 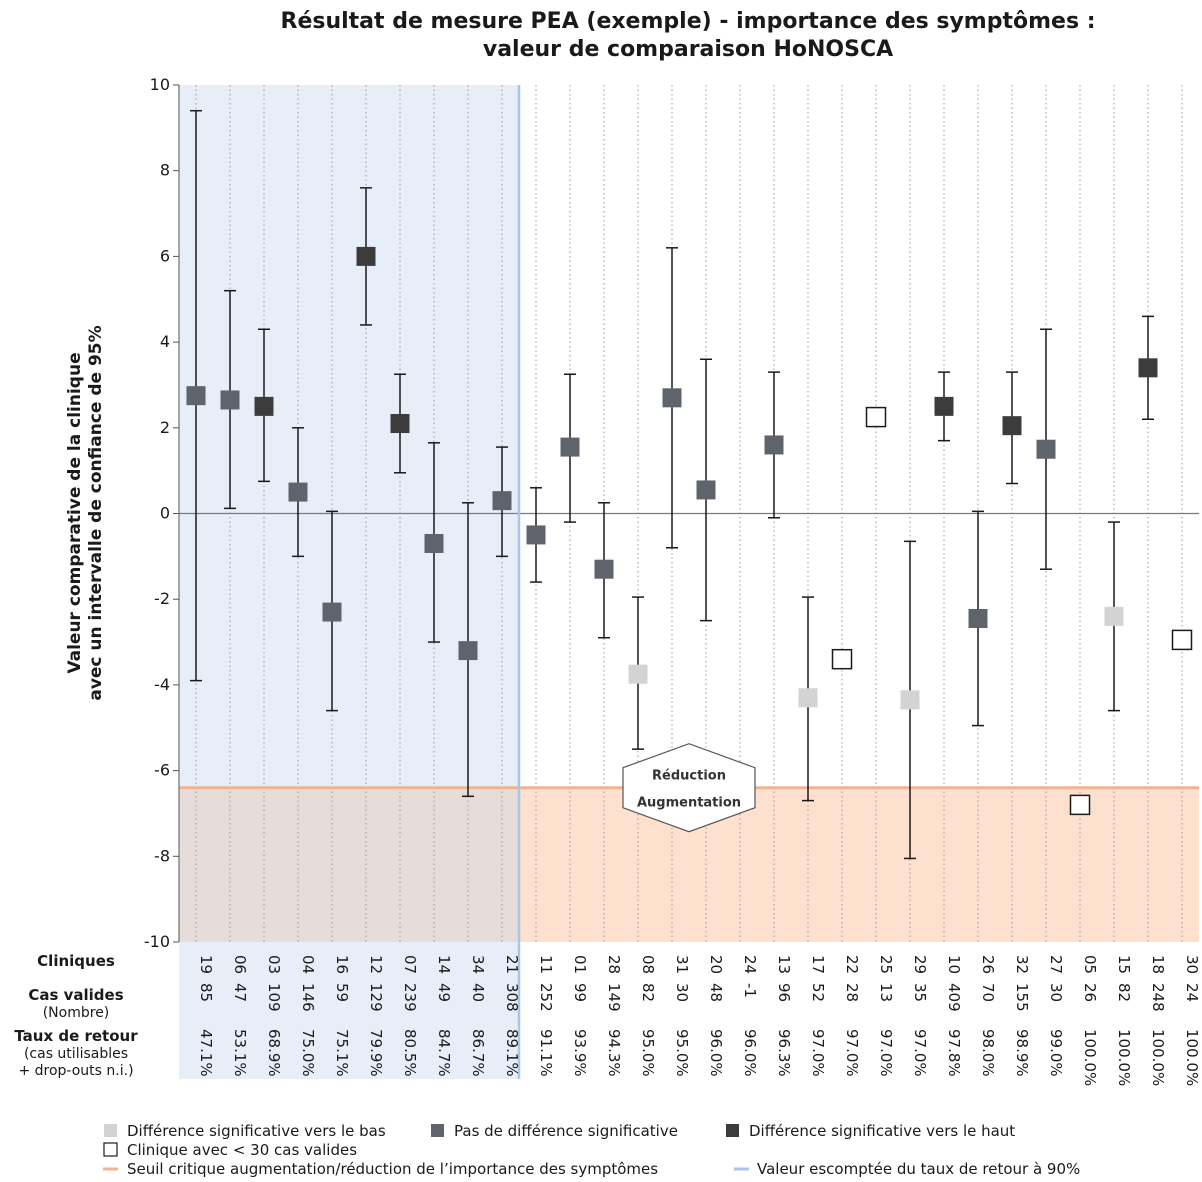 What do you see at coordinates (614, 1053) in the screenshot?
I see `clinic-rate: 94.3%` at bounding box center [614, 1053].